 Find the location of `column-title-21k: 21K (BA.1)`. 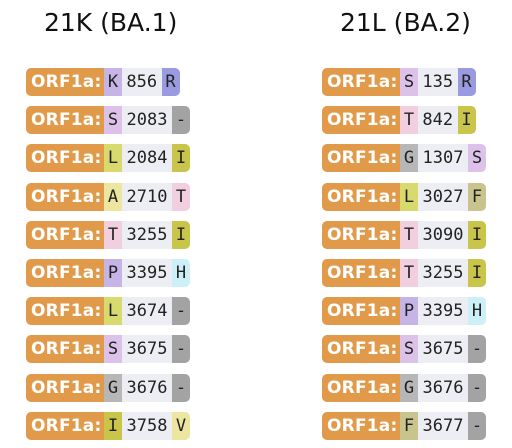

column-title-21k: 21K (BA.1) is located at coordinates (111, 22).